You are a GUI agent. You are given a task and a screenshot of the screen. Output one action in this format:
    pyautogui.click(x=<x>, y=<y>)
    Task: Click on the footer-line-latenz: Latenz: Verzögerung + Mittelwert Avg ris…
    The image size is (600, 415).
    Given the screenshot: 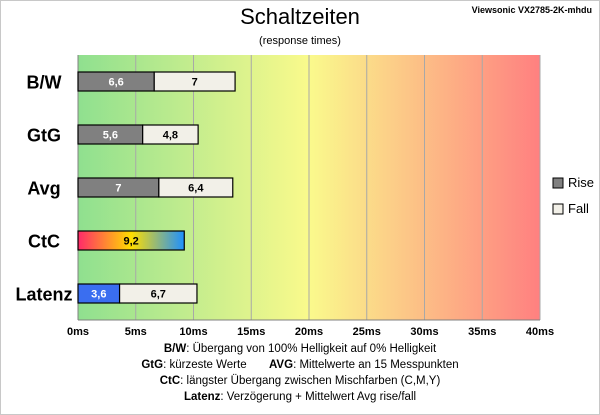 What is the action you would take?
    pyautogui.click(x=300, y=397)
    